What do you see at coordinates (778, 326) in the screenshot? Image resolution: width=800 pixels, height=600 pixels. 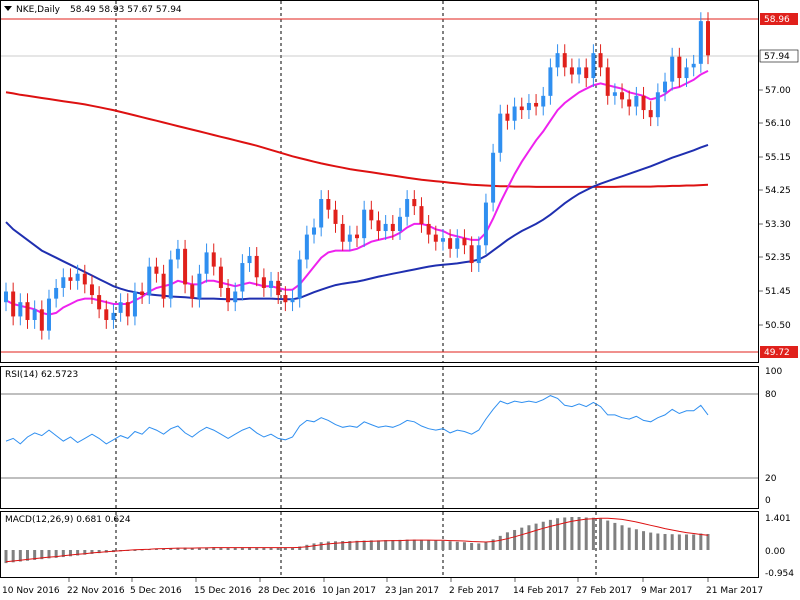 I see `price-tick-label: 50.50` at bounding box center [778, 326].